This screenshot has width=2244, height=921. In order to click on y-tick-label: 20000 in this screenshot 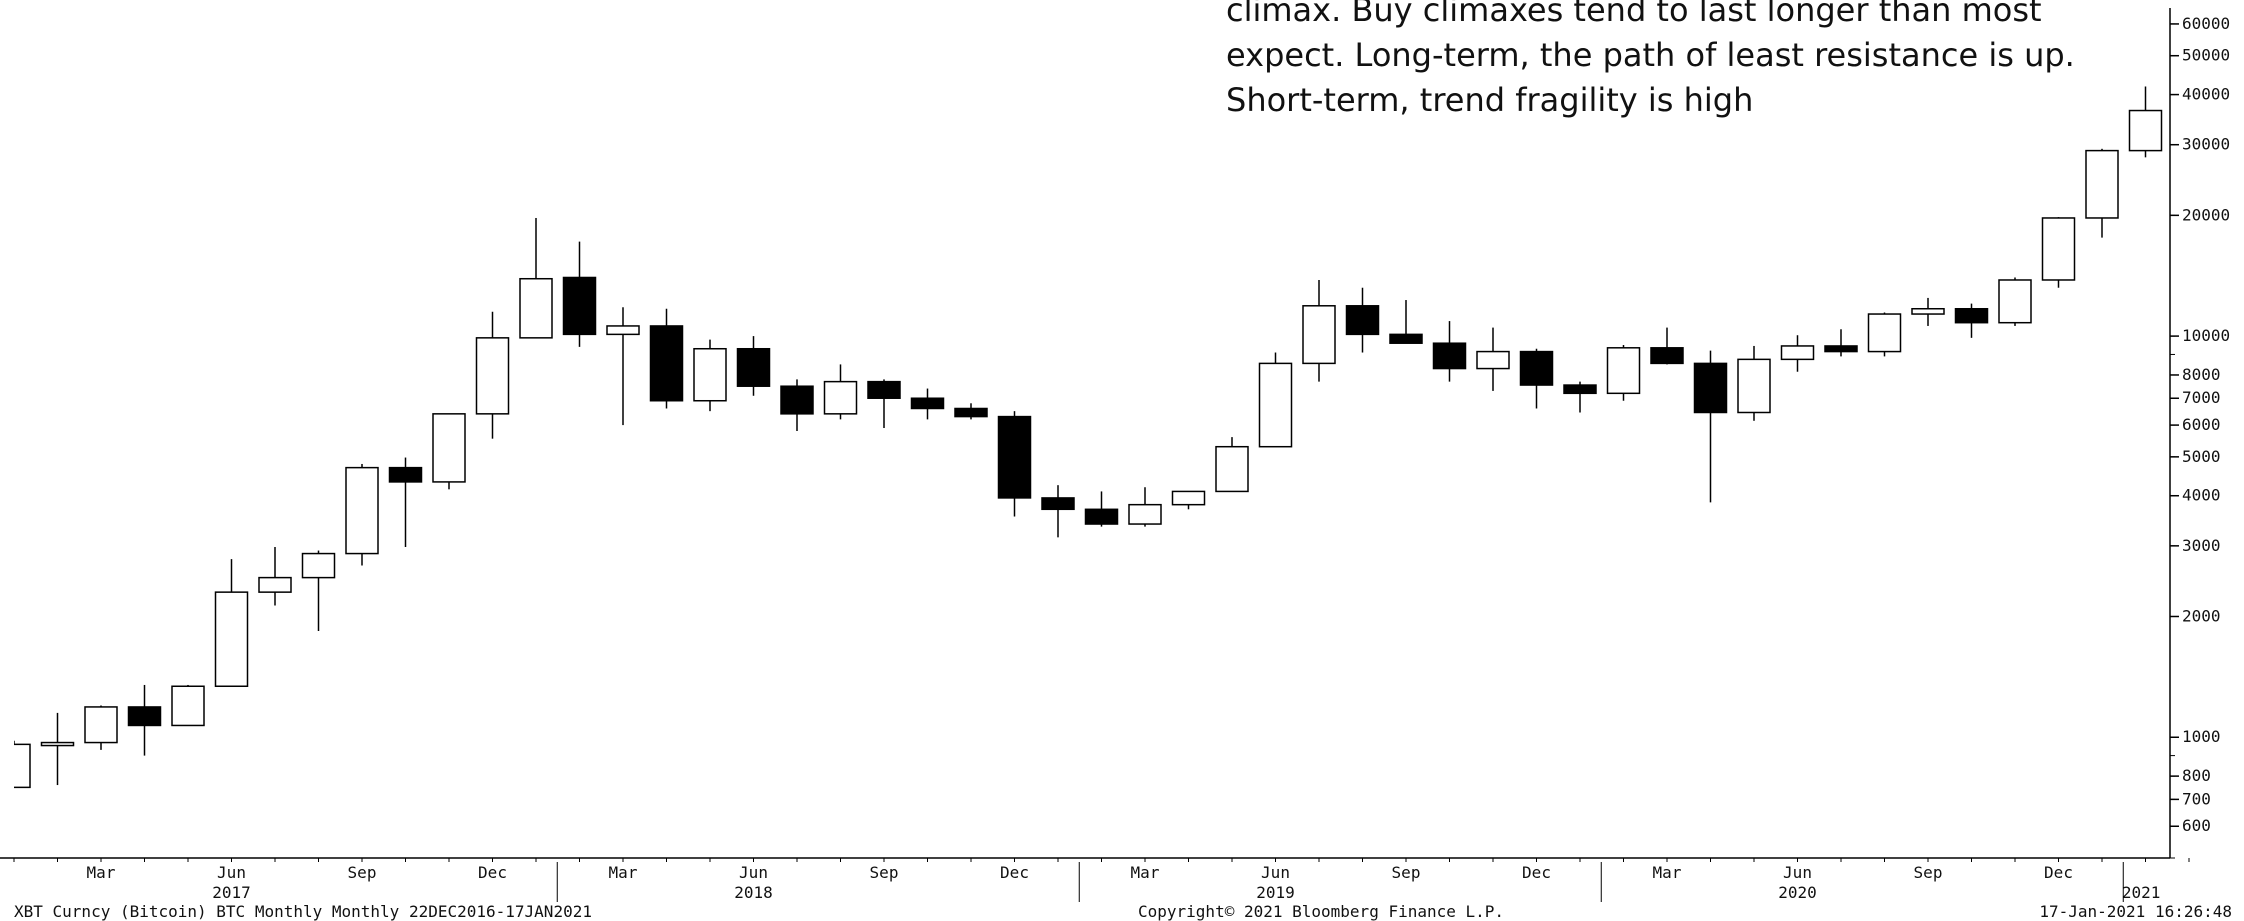, I will do `click(2206, 214)`.